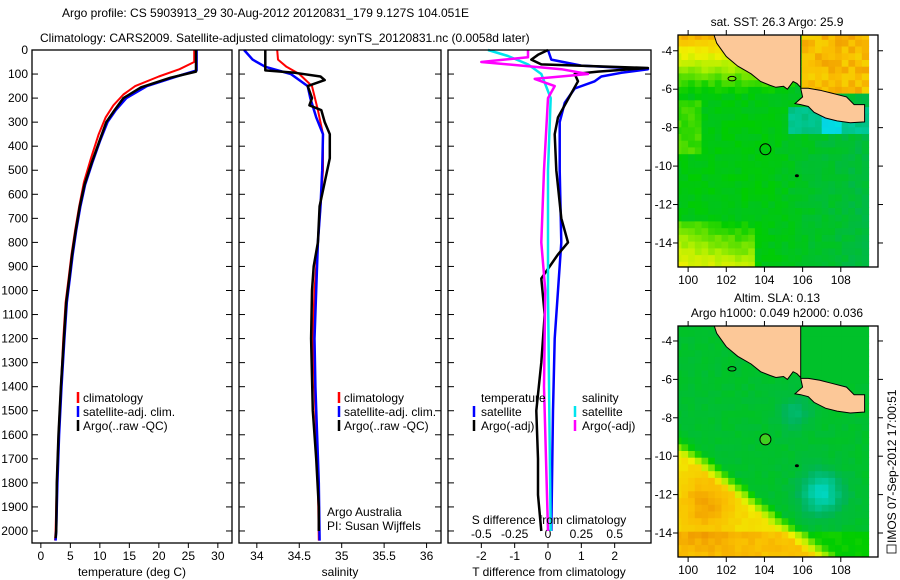  I want to click on y-tick-label: 600, so click(18, 194).